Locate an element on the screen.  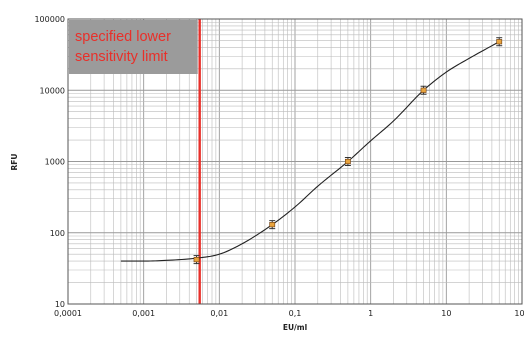
x-tick-label: 0,001 is located at coordinates (143, 313).